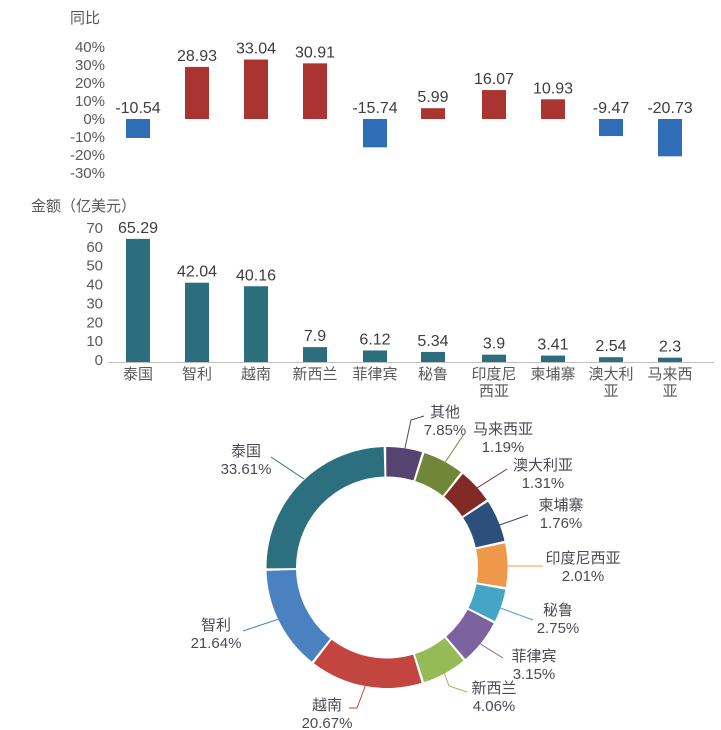 This screenshot has height=730, width=721. Describe the element at coordinates (493, 688) in the screenshot. I see `donut-label-name: 新西兰` at that location.